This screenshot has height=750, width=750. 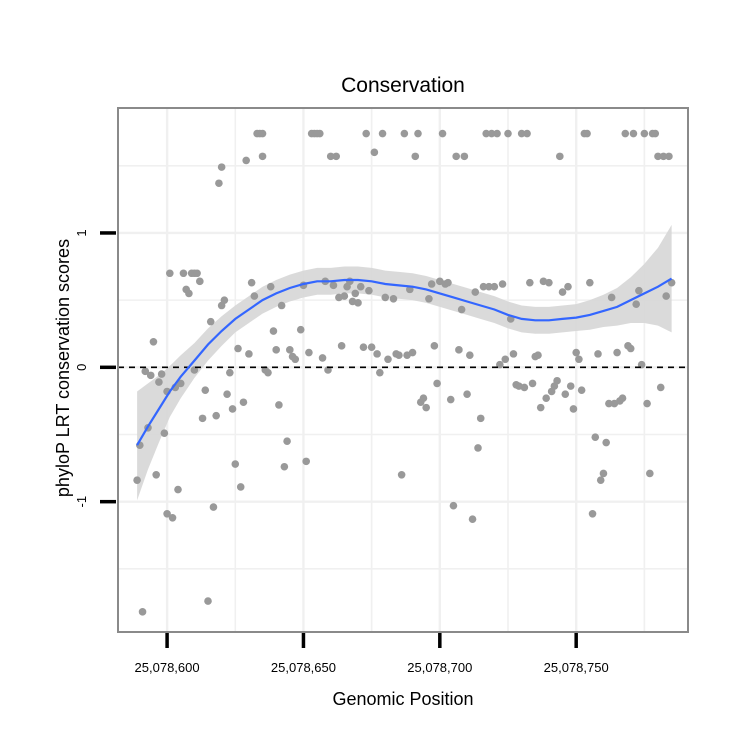 I want to click on y-tick-label: -1, so click(x=81, y=502).